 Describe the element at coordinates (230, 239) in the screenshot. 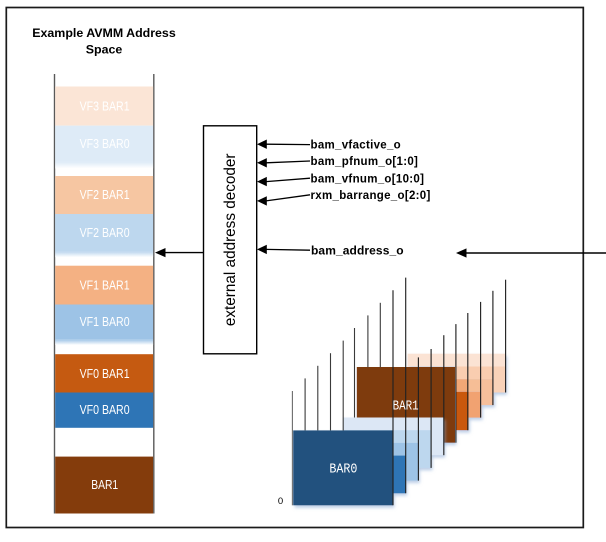

I see `svg-text: external address decoder` at that location.